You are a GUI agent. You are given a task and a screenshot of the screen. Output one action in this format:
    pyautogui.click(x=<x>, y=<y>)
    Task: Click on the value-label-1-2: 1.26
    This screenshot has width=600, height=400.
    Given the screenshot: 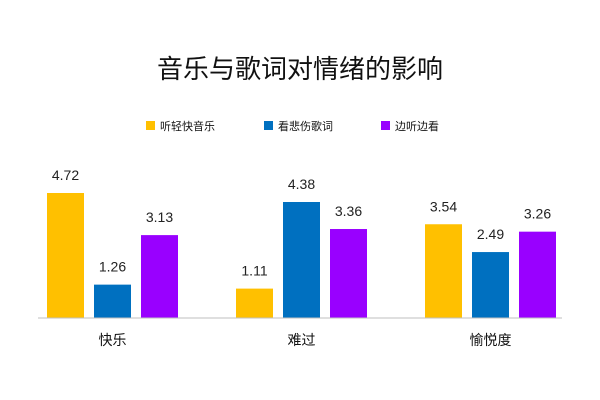 What is the action you would take?
    pyautogui.click(x=112, y=267)
    